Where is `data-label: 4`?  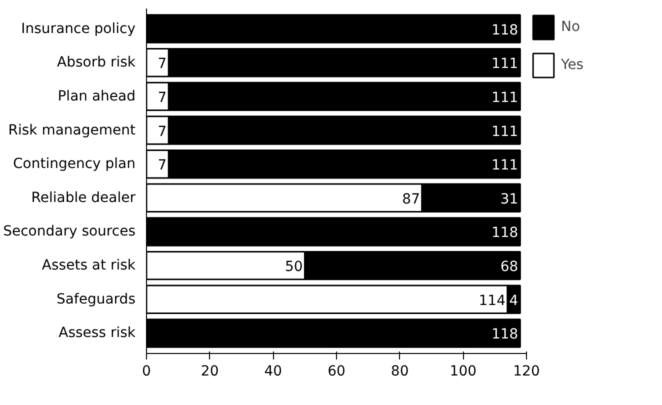 data-label: 4 is located at coordinates (513, 300).